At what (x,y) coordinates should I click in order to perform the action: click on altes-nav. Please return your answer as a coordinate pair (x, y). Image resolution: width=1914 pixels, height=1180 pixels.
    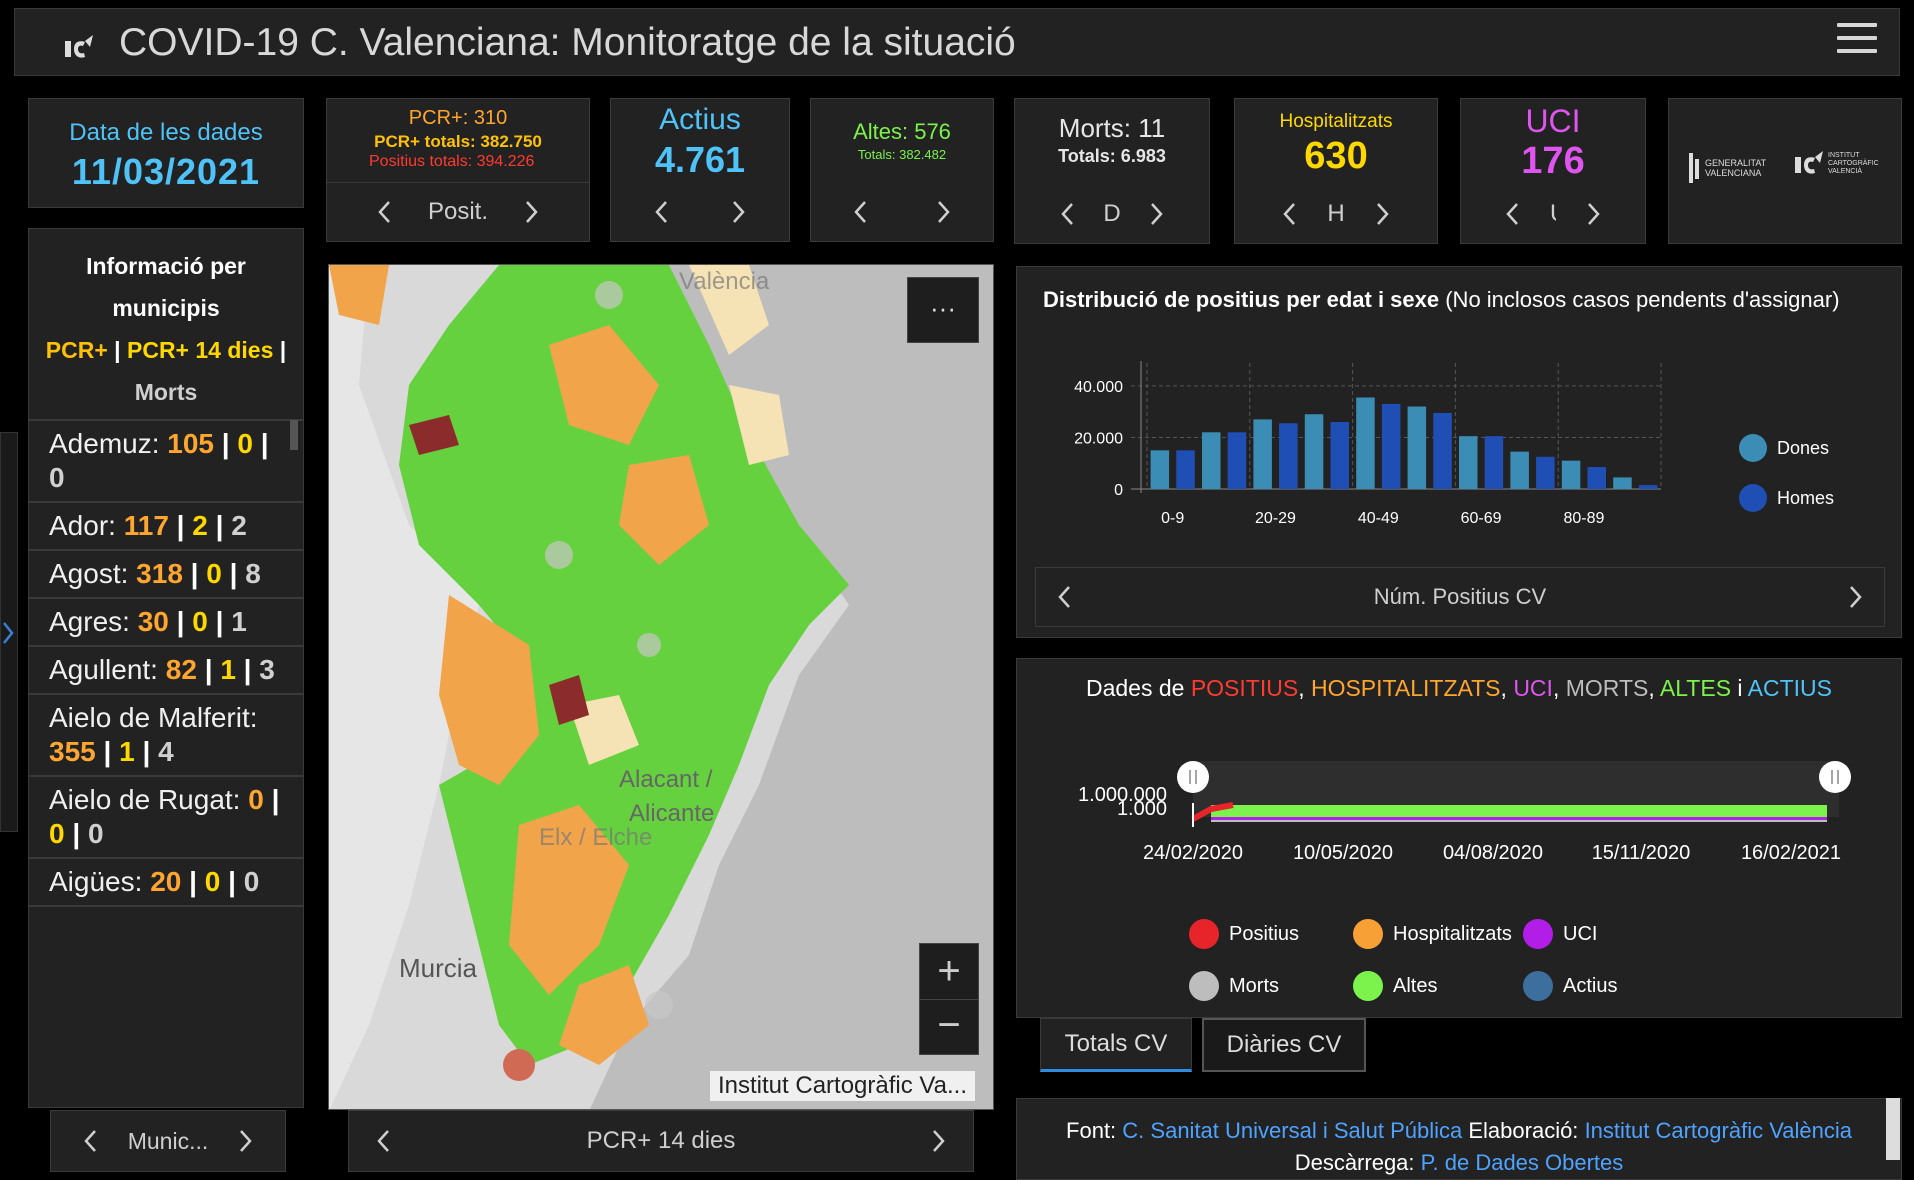
    Looking at the image, I should click on (902, 212).